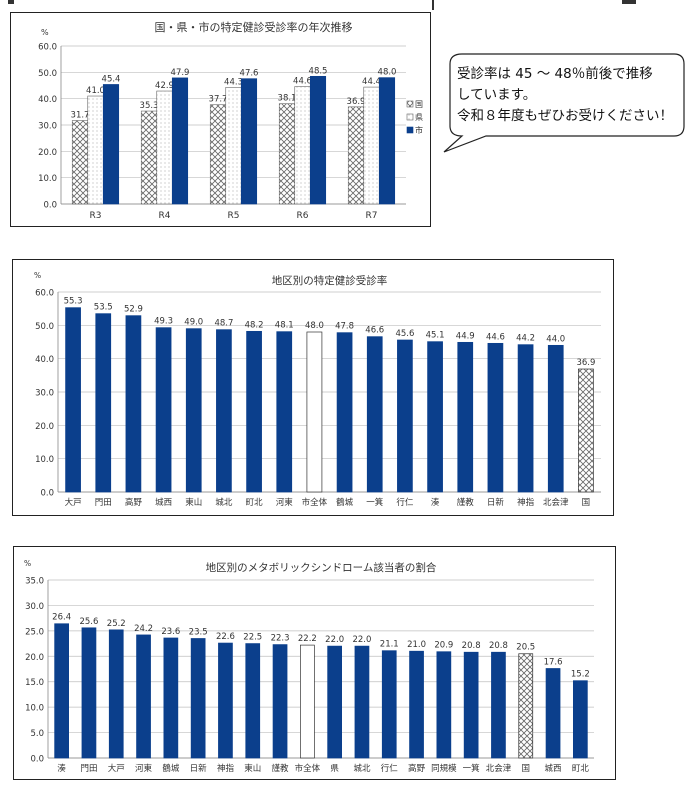  I want to click on bar-門田, so click(89, 693).